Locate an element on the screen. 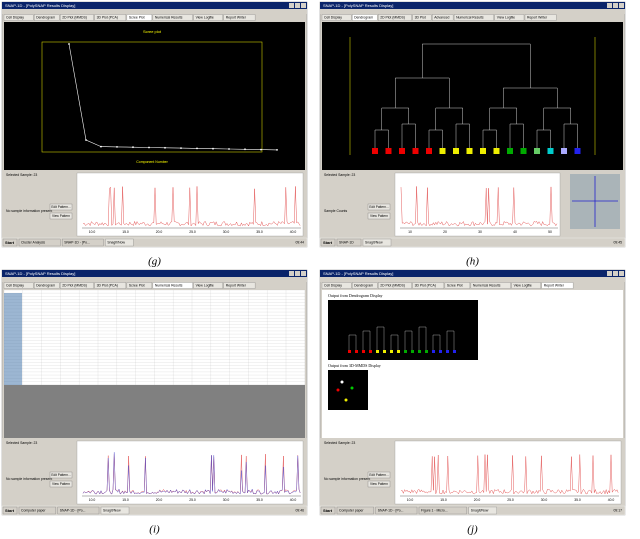 This screenshot has width=640, height=539. tab-label: 3D Plot is located at coordinates (420, 18).